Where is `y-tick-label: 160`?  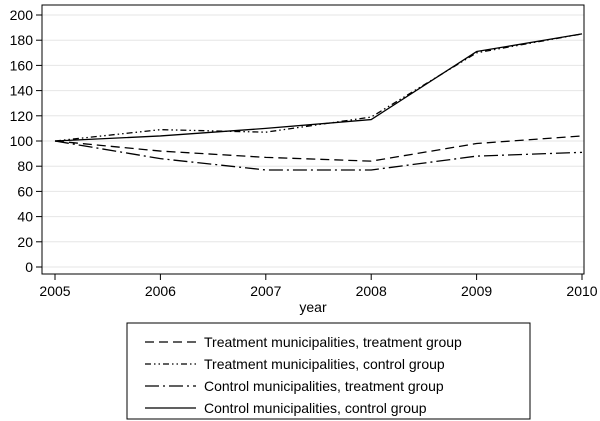
y-tick-label: 160 is located at coordinates (22, 65).